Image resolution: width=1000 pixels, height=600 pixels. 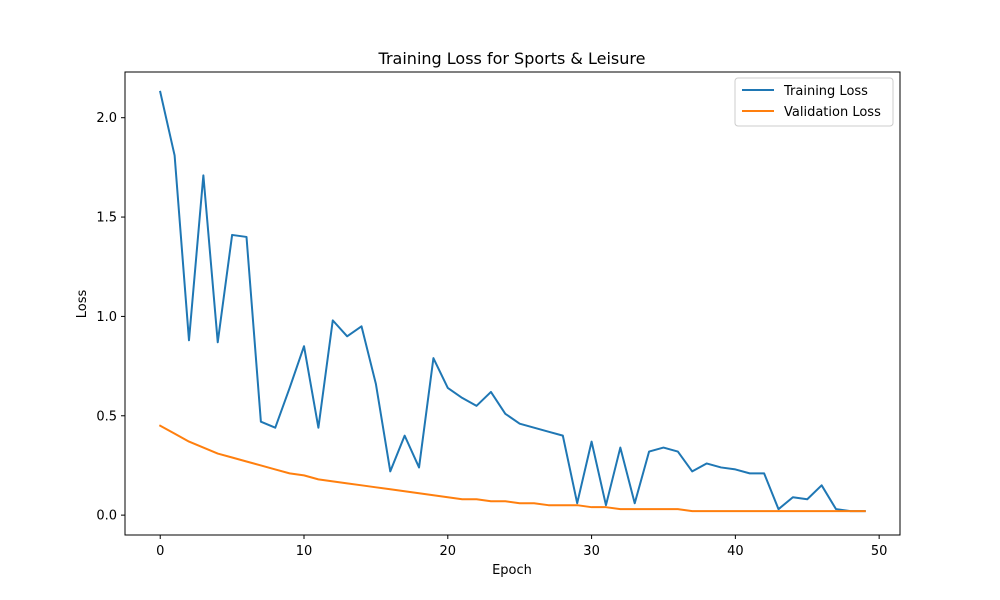 I want to click on validation-loss-line, so click(x=512, y=468).